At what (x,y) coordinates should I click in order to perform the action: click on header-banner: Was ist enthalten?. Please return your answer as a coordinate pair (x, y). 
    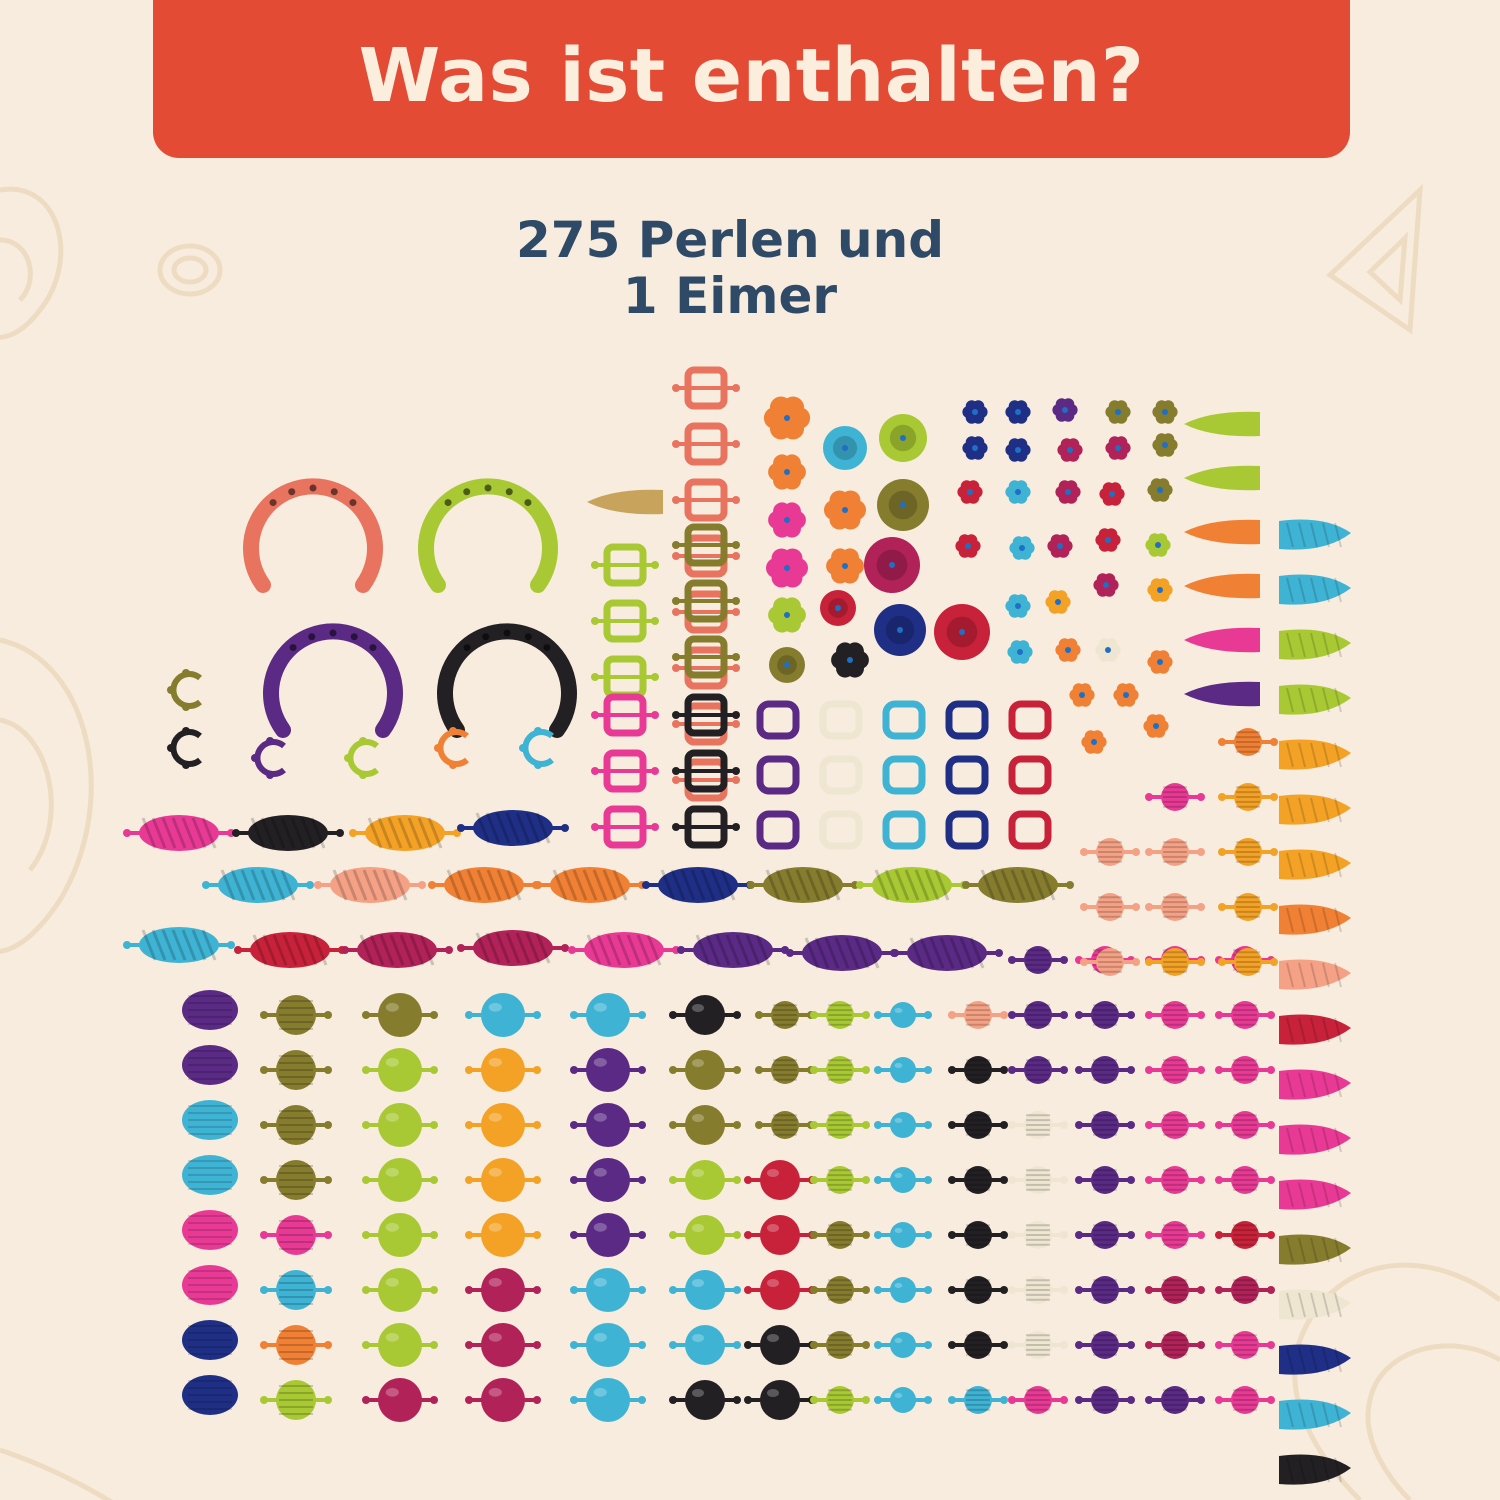
    Looking at the image, I should click on (751, 79).